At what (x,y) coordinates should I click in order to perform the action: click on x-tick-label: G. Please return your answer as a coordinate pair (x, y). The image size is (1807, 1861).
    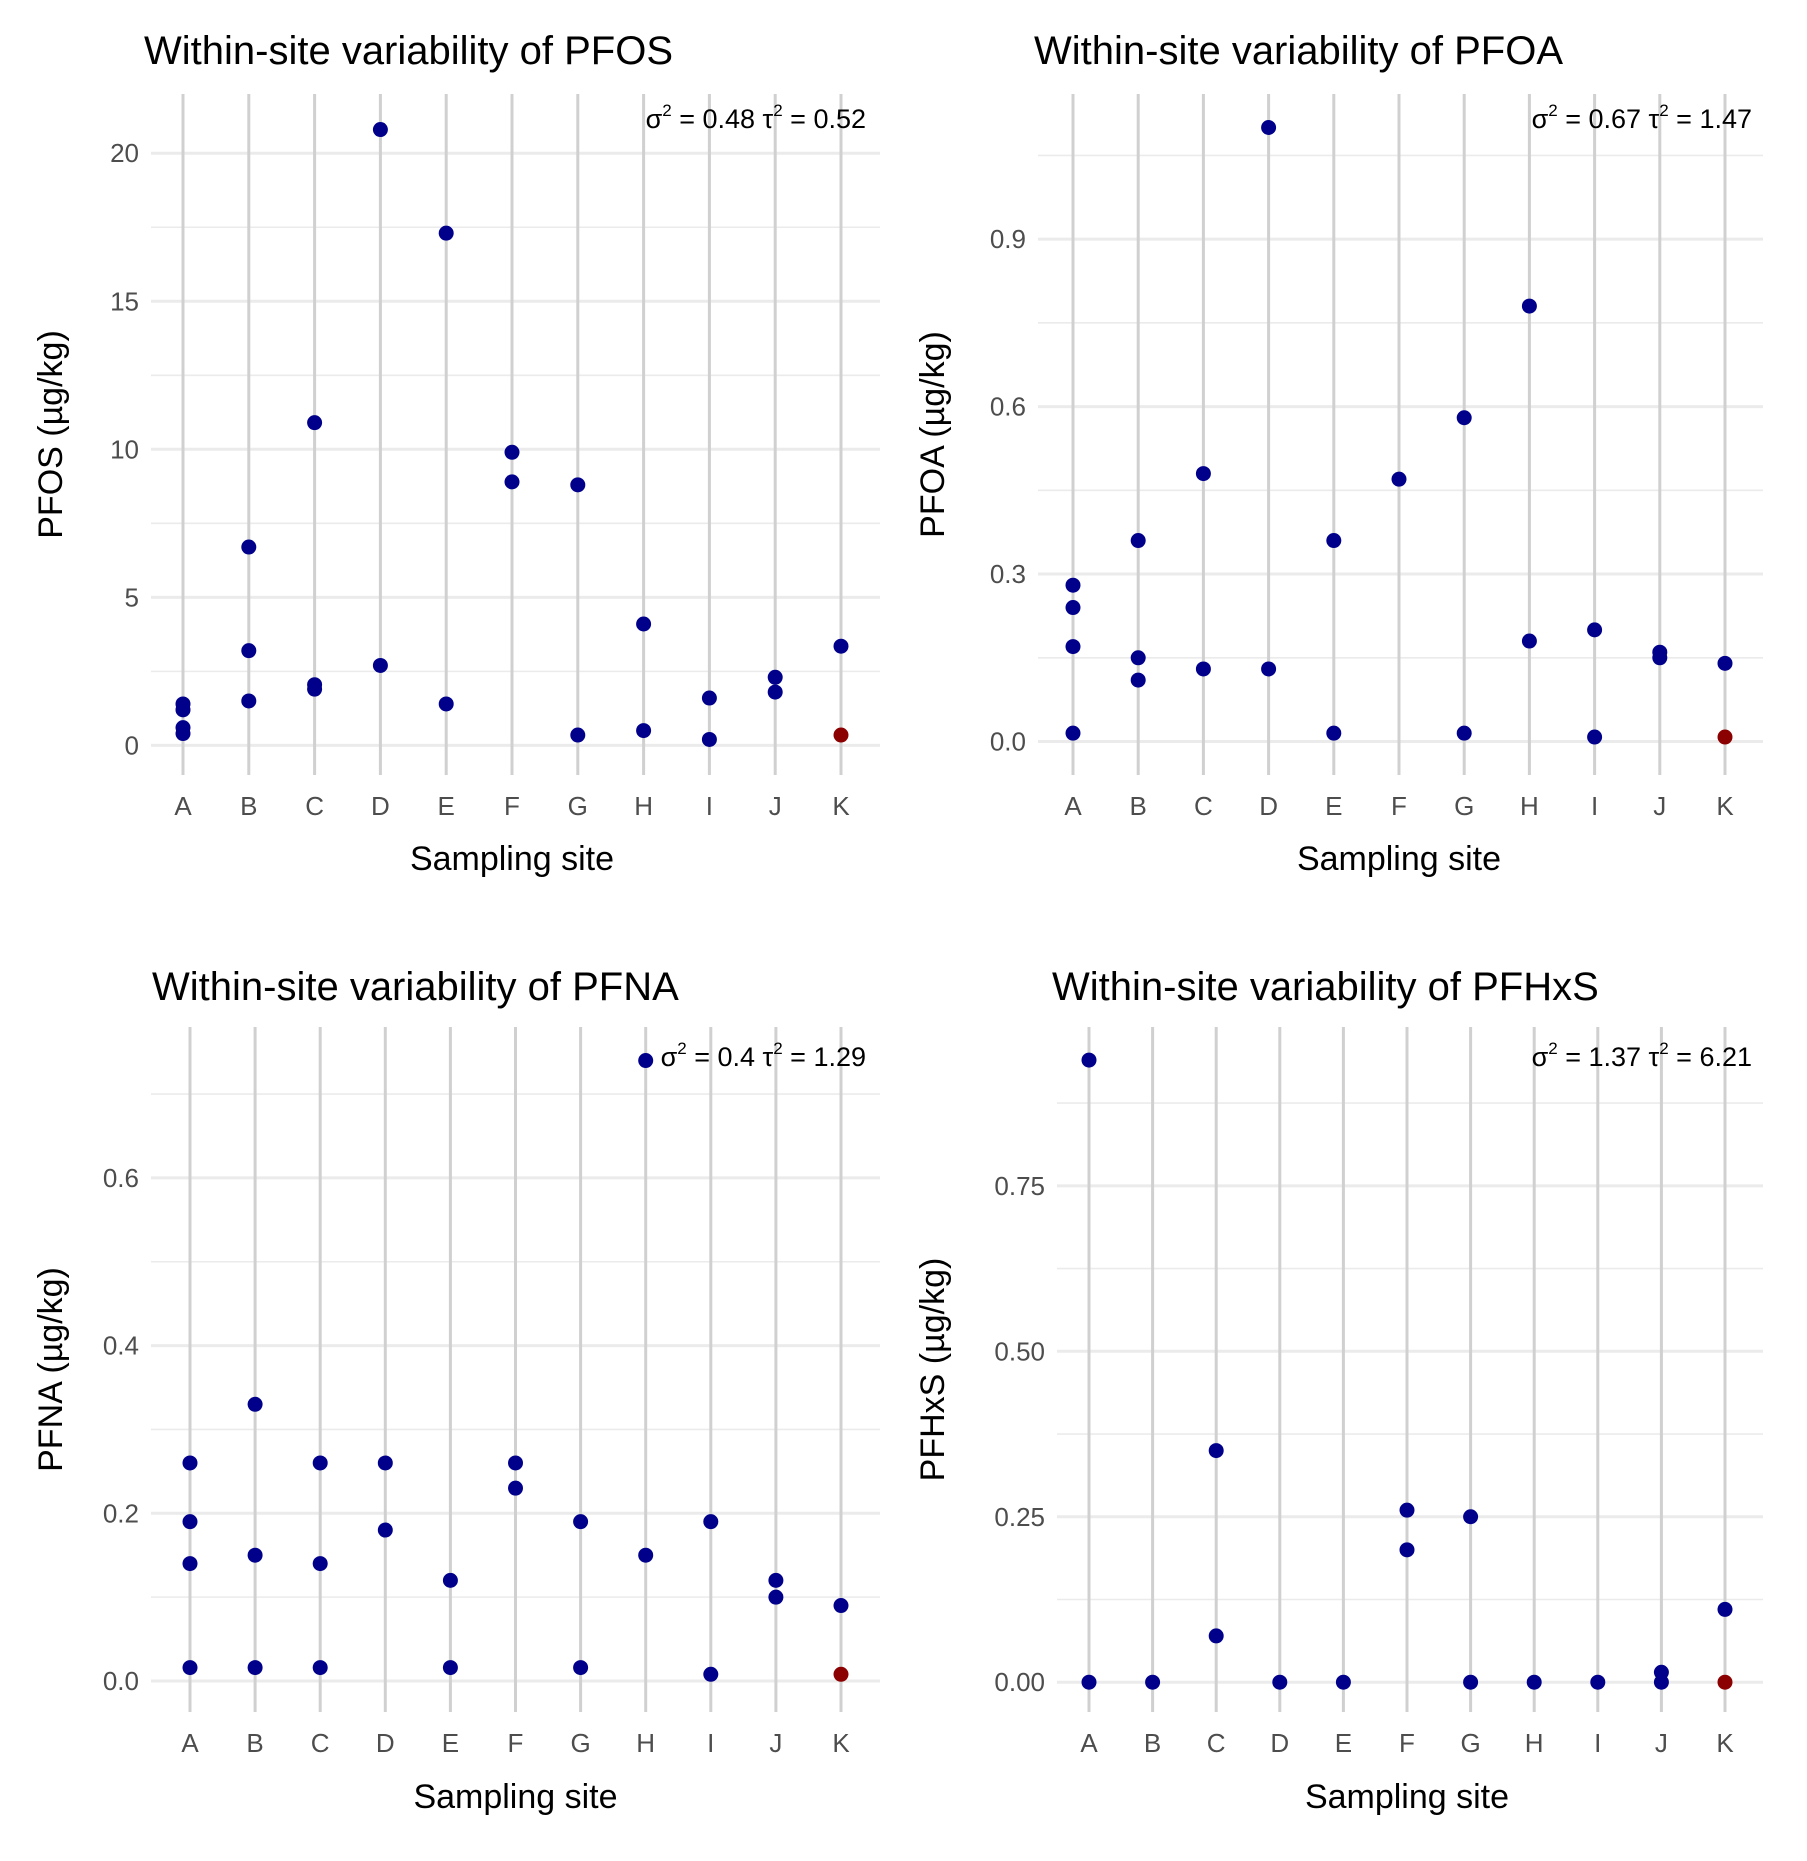
    Looking at the image, I should click on (1470, 1743).